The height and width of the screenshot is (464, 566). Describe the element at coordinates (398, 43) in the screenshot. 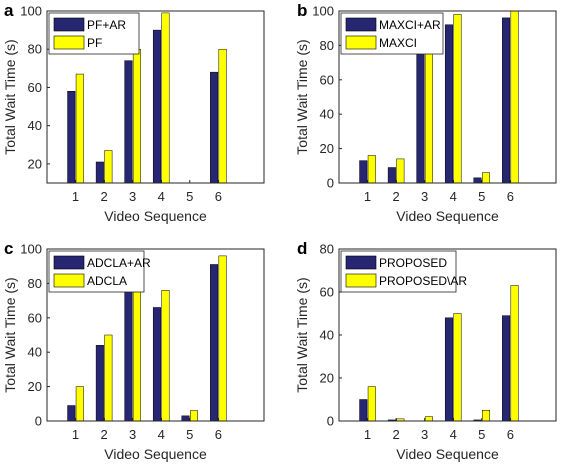

I see `legend-label: MAXCI` at that location.